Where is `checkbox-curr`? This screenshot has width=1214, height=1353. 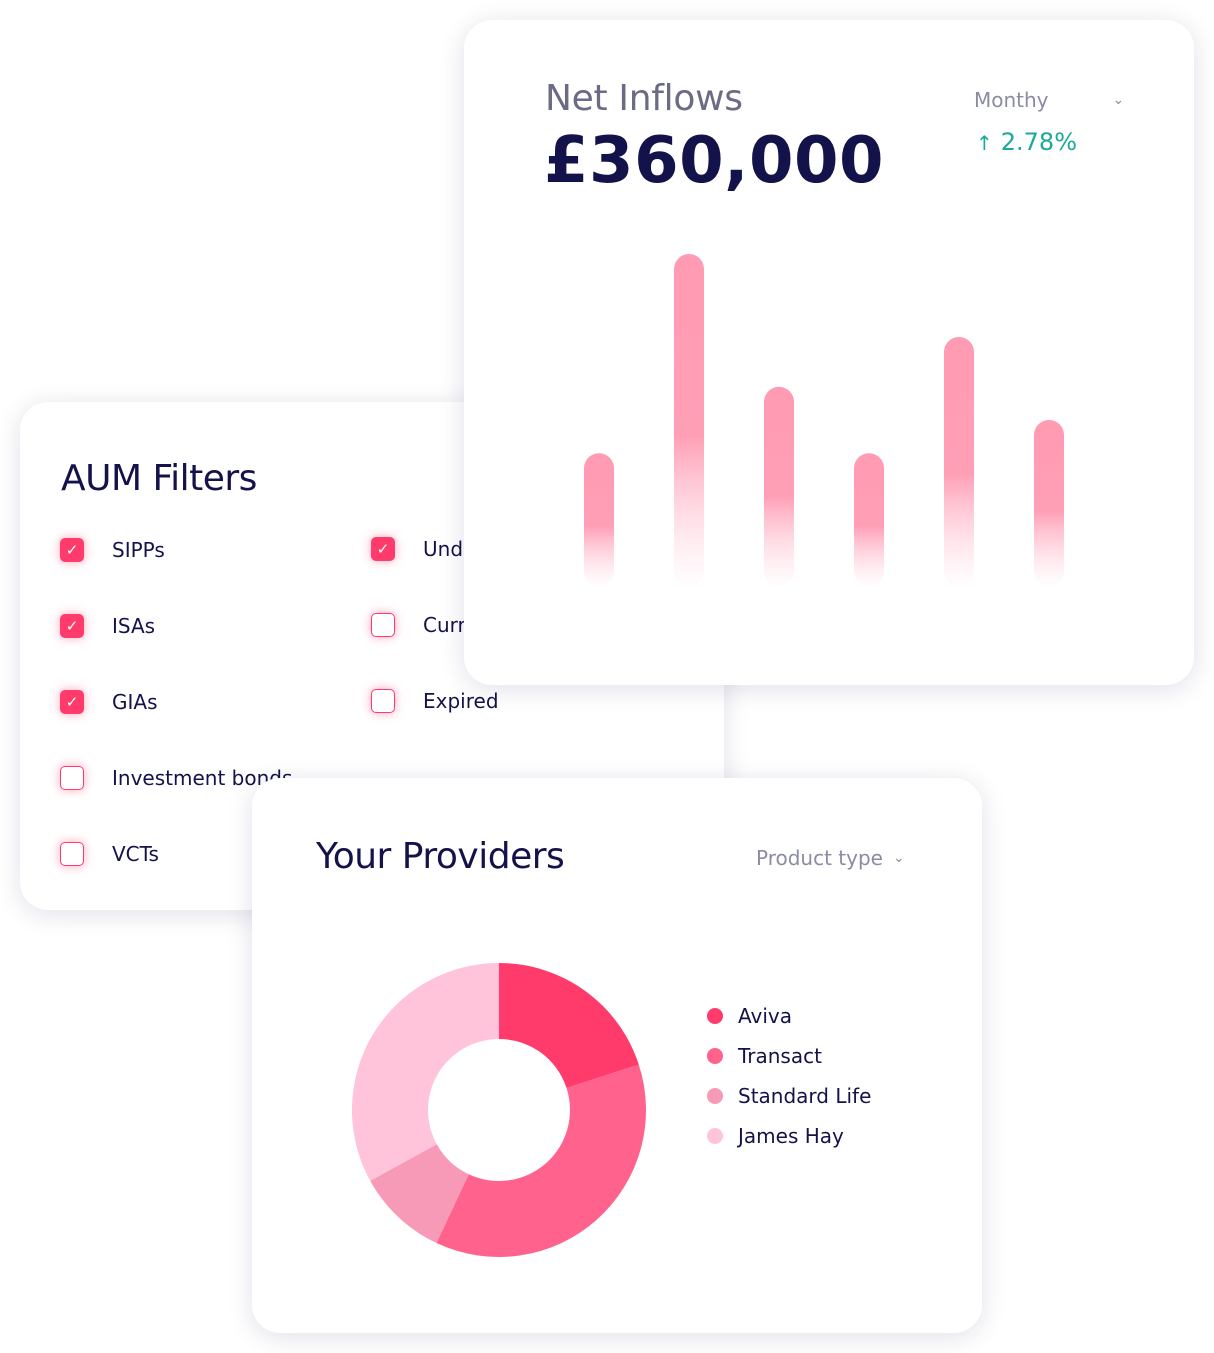
checkbox-curr is located at coordinates (383, 625).